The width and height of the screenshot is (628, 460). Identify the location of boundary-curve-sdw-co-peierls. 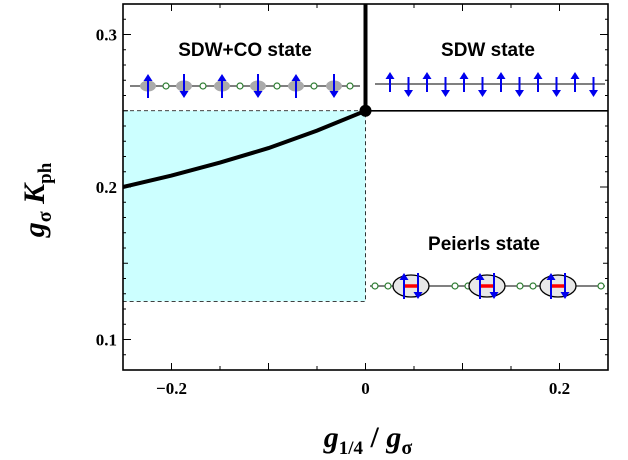
(244, 148).